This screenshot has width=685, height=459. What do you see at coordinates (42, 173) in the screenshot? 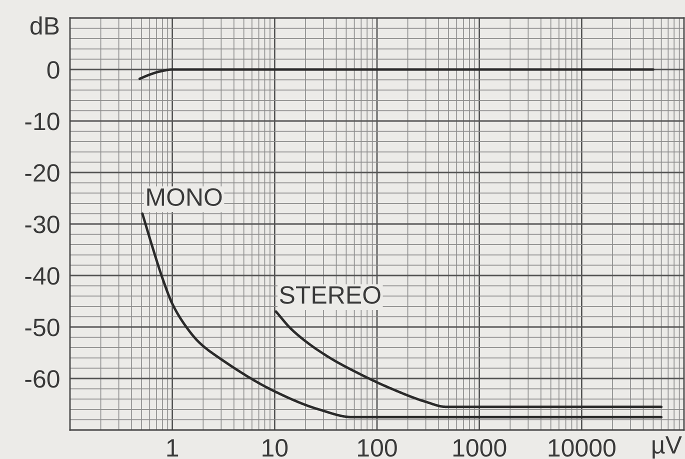
I see `y-tick-label: -20` at bounding box center [42, 173].